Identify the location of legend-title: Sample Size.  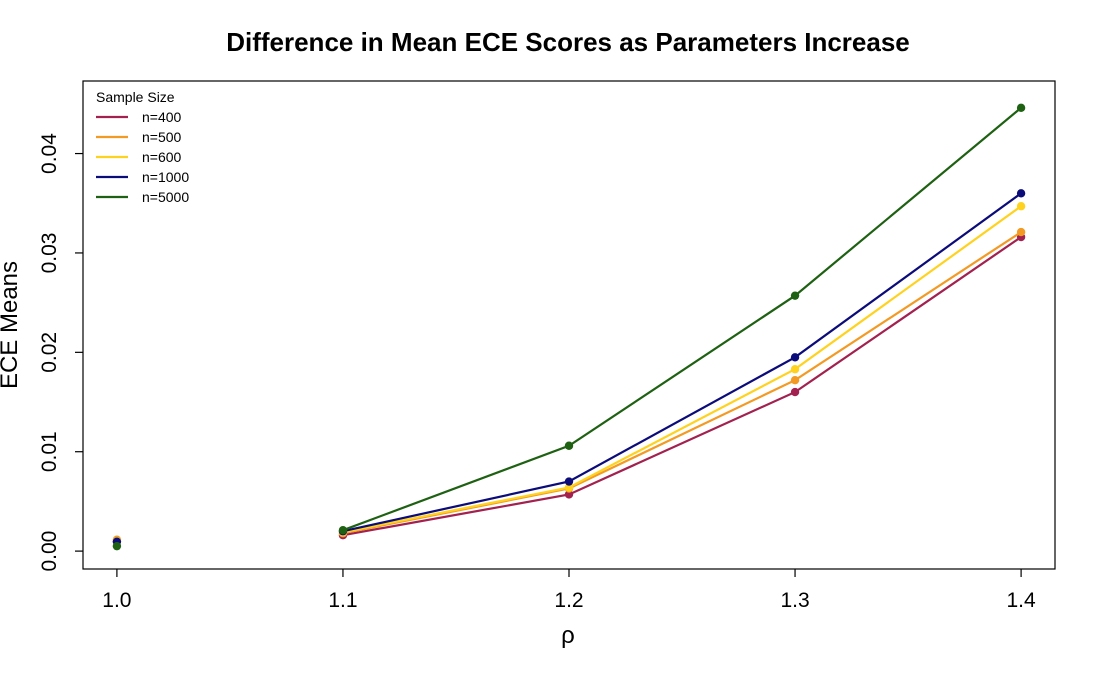
(135, 97).